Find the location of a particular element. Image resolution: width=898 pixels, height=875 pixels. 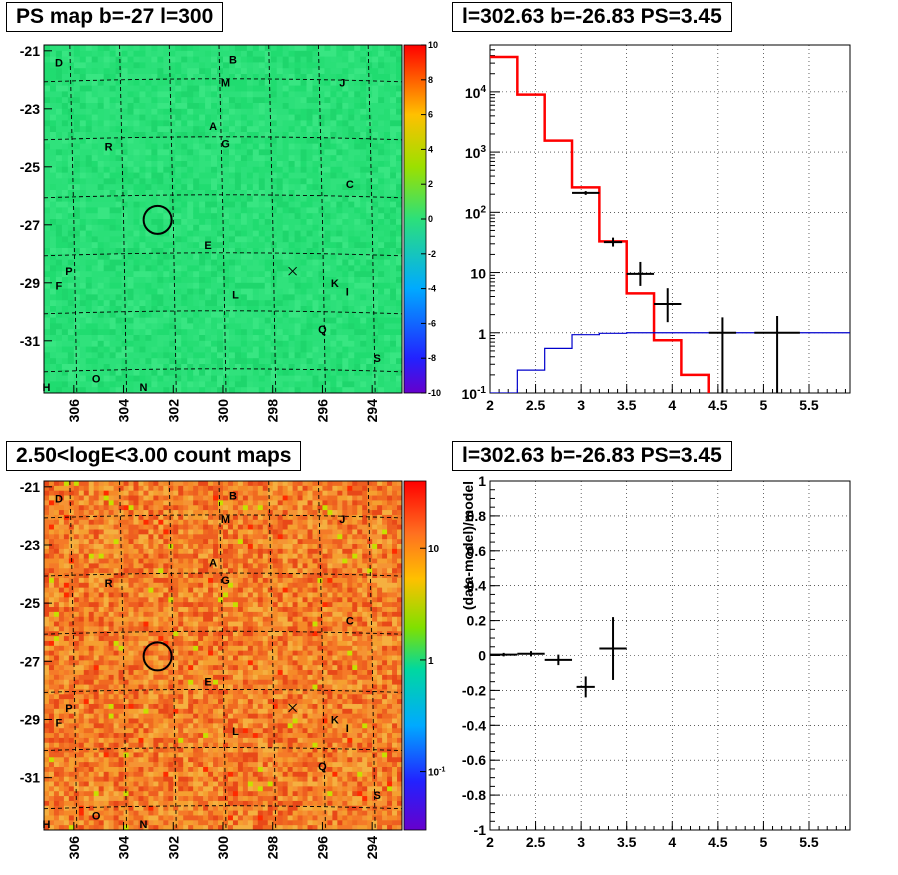

residual-ytick-label: -0.2 is located at coordinates (474, 690).